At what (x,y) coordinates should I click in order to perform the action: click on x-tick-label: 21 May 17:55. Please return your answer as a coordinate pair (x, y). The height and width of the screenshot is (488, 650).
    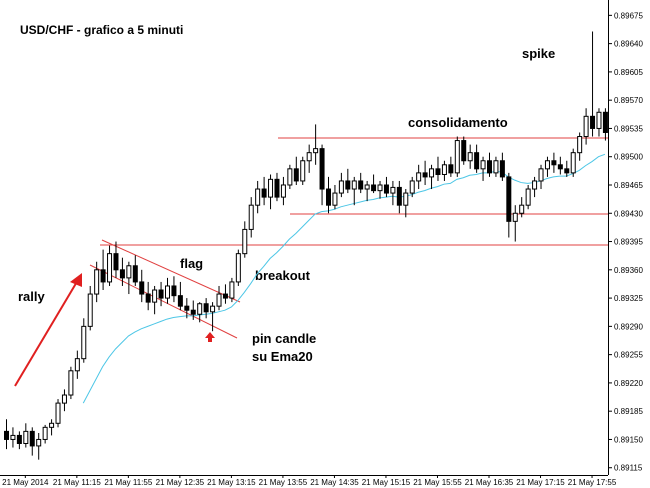
    Looking at the image, I should click on (592, 482).